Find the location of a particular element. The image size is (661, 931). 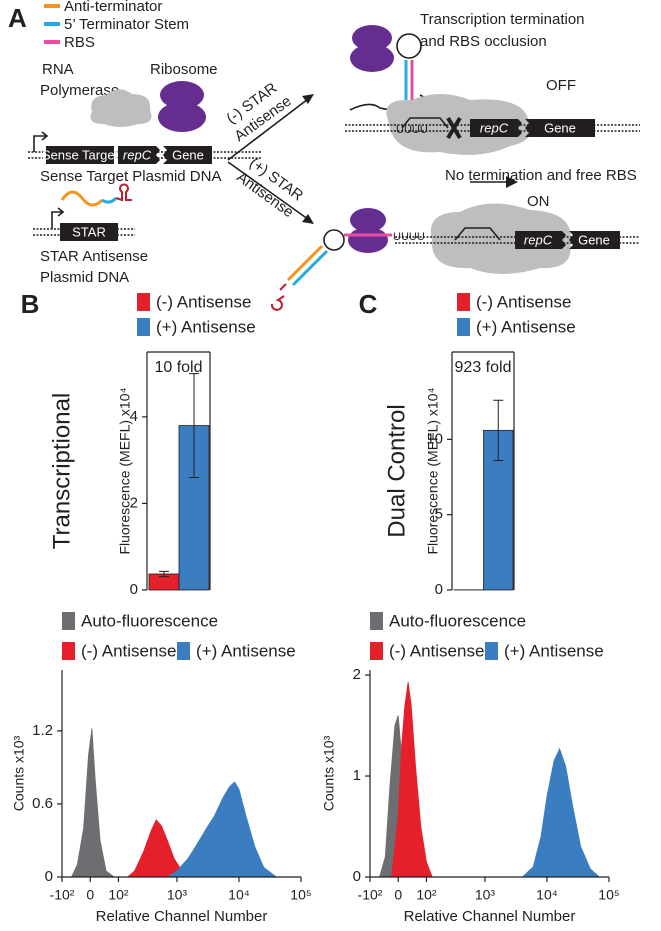

caption: No termination and free RBS is located at coordinates (541, 175).